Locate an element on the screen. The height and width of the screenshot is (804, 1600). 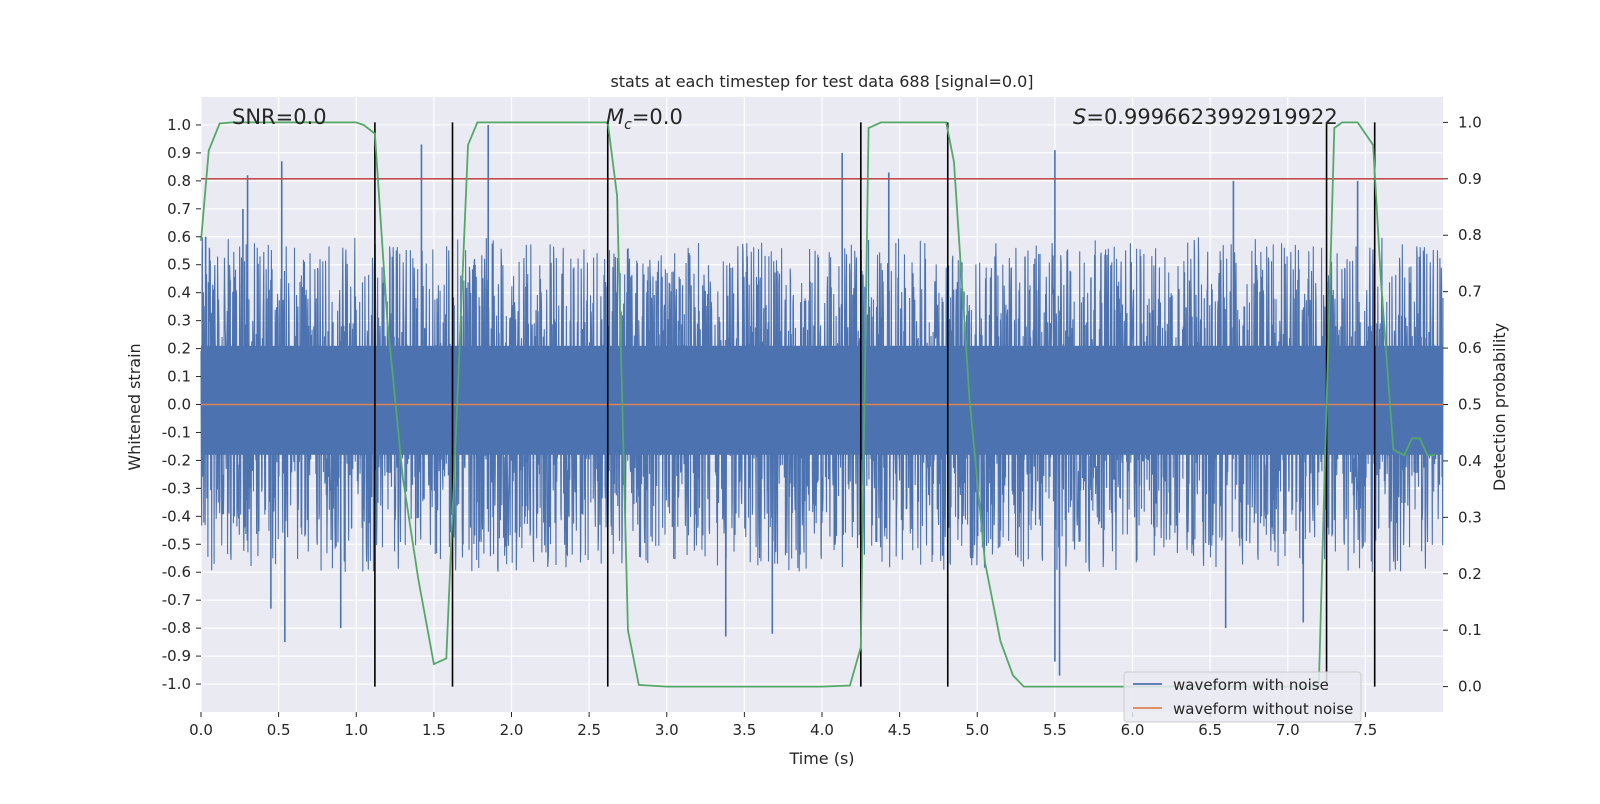
chirp-mass-subscript: c is located at coordinates (628, 125).